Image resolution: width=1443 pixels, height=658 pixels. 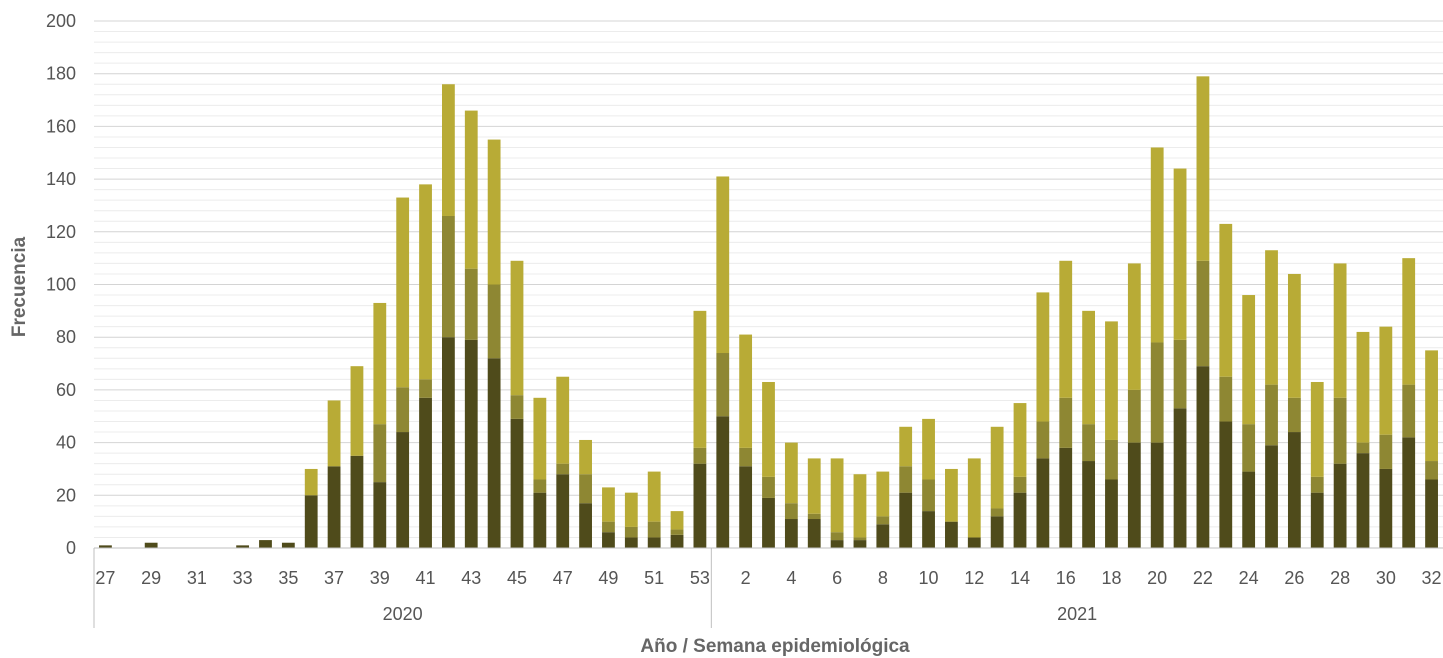 I want to click on x-tick-label: 10, so click(x=929, y=578).